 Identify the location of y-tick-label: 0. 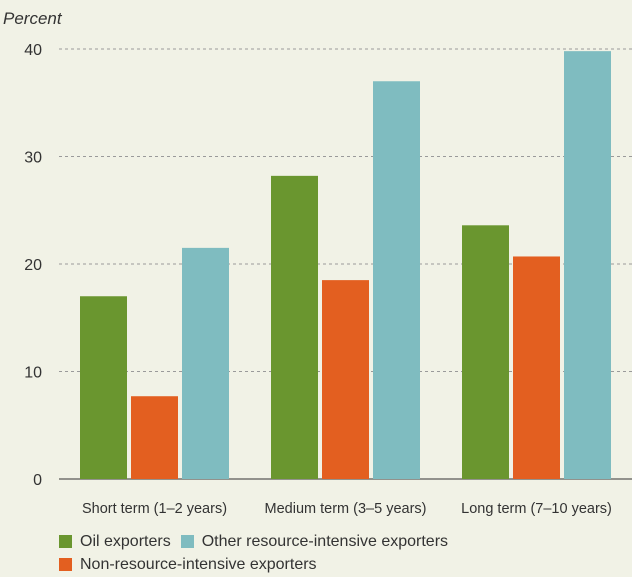
(37, 480).